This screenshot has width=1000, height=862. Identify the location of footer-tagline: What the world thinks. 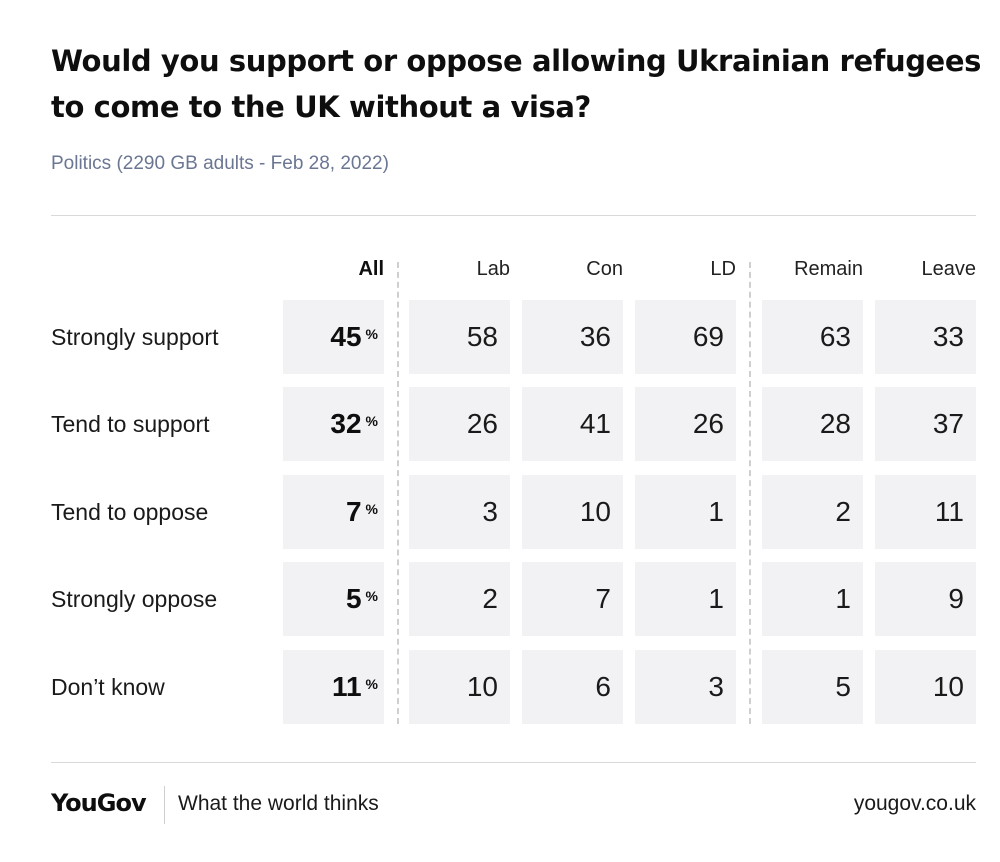
(278, 803).